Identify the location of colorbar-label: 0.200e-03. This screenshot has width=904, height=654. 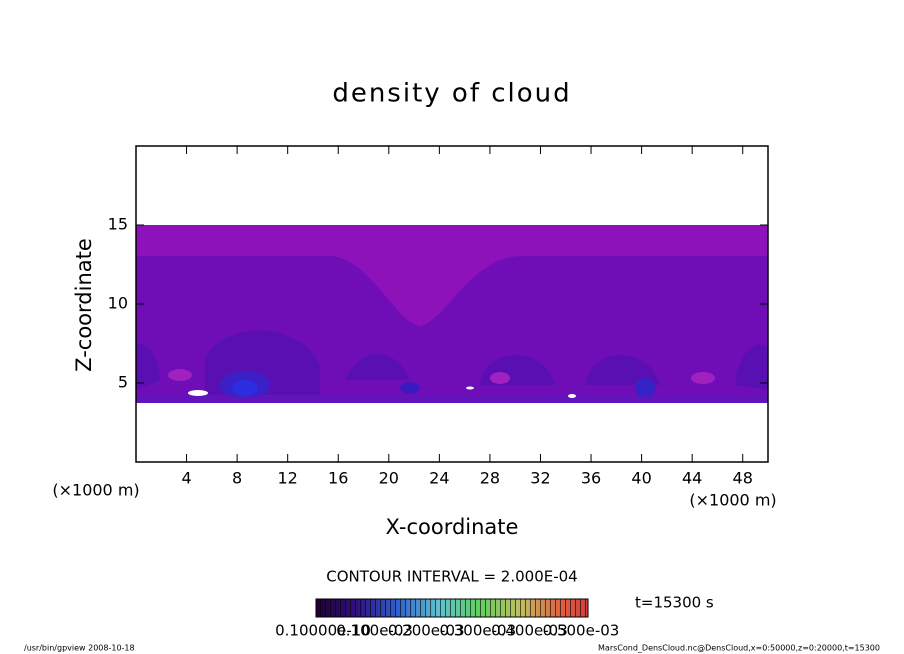
(426, 631).